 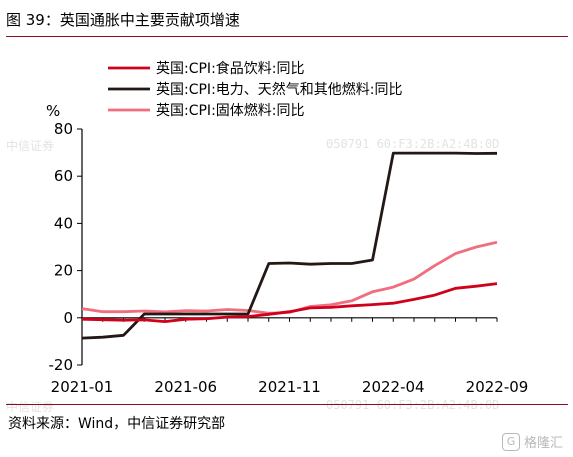 What do you see at coordinates (63, 176) in the screenshot?
I see `y-tick-label: 60` at bounding box center [63, 176].